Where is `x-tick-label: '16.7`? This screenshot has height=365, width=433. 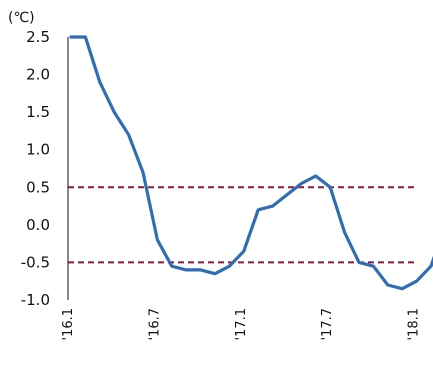
x-tick-label: '16.7 is located at coordinates (154, 324).